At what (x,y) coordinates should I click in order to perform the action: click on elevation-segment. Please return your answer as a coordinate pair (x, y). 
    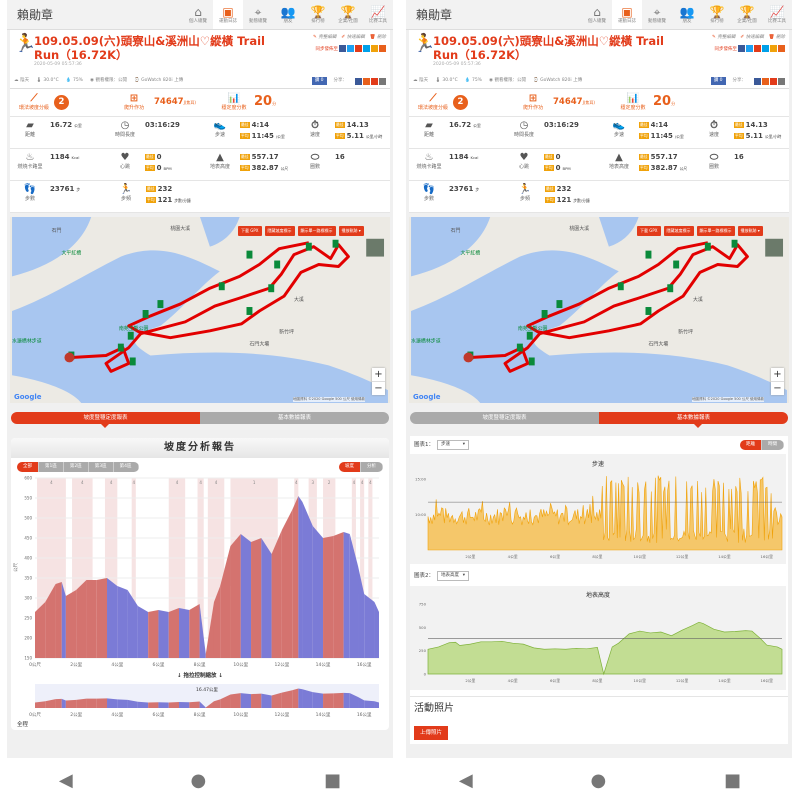
    Looking at the image, I should click on (40, 630).